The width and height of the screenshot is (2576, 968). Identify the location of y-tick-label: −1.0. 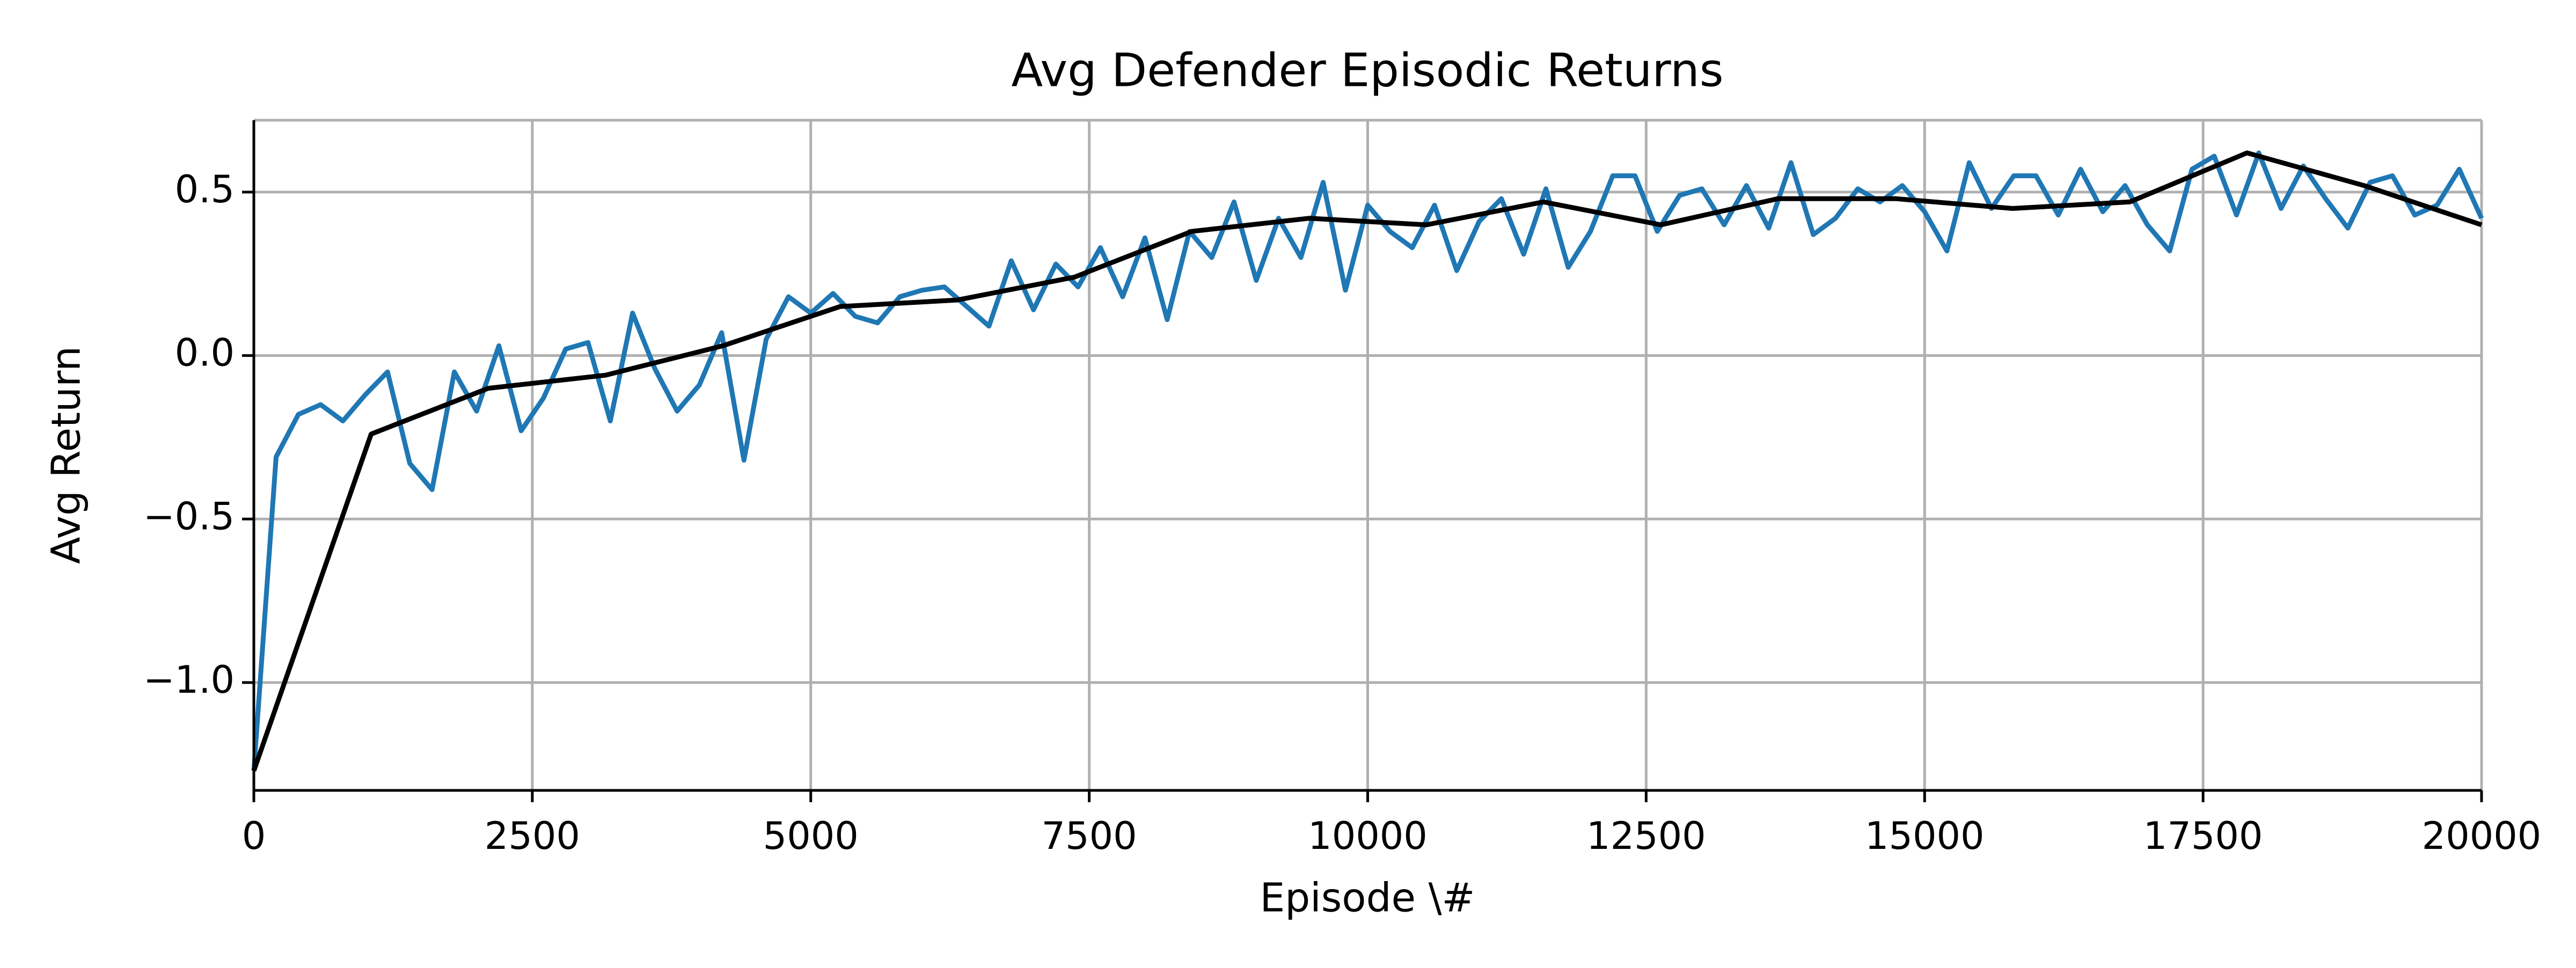
(189, 680).